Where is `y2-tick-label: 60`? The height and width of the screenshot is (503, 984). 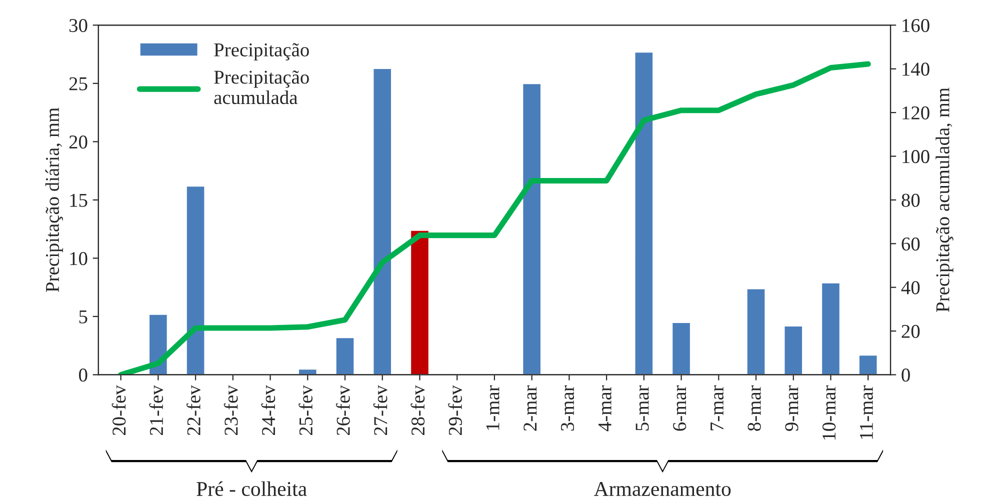
y2-tick-label: 60 is located at coordinates (911, 244).